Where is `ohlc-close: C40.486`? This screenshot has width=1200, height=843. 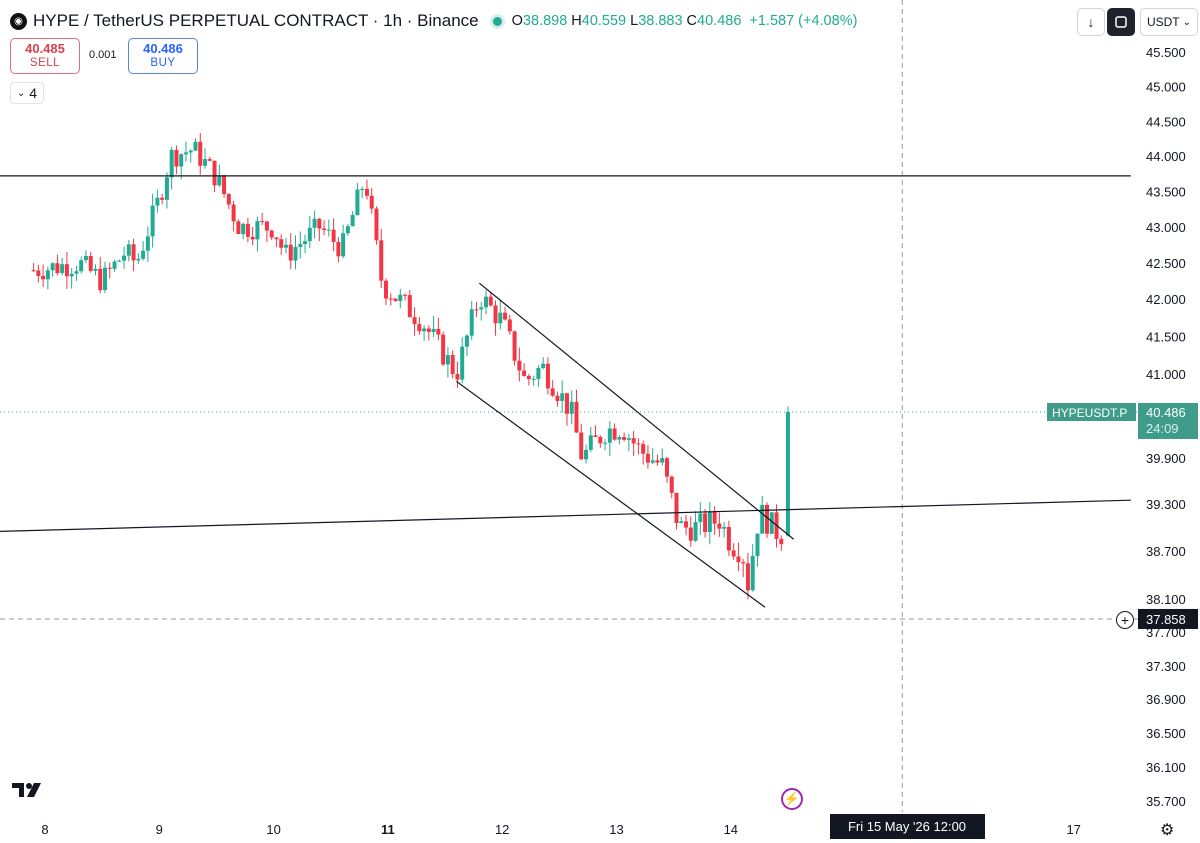 ohlc-close: C40.486 is located at coordinates (714, 21).